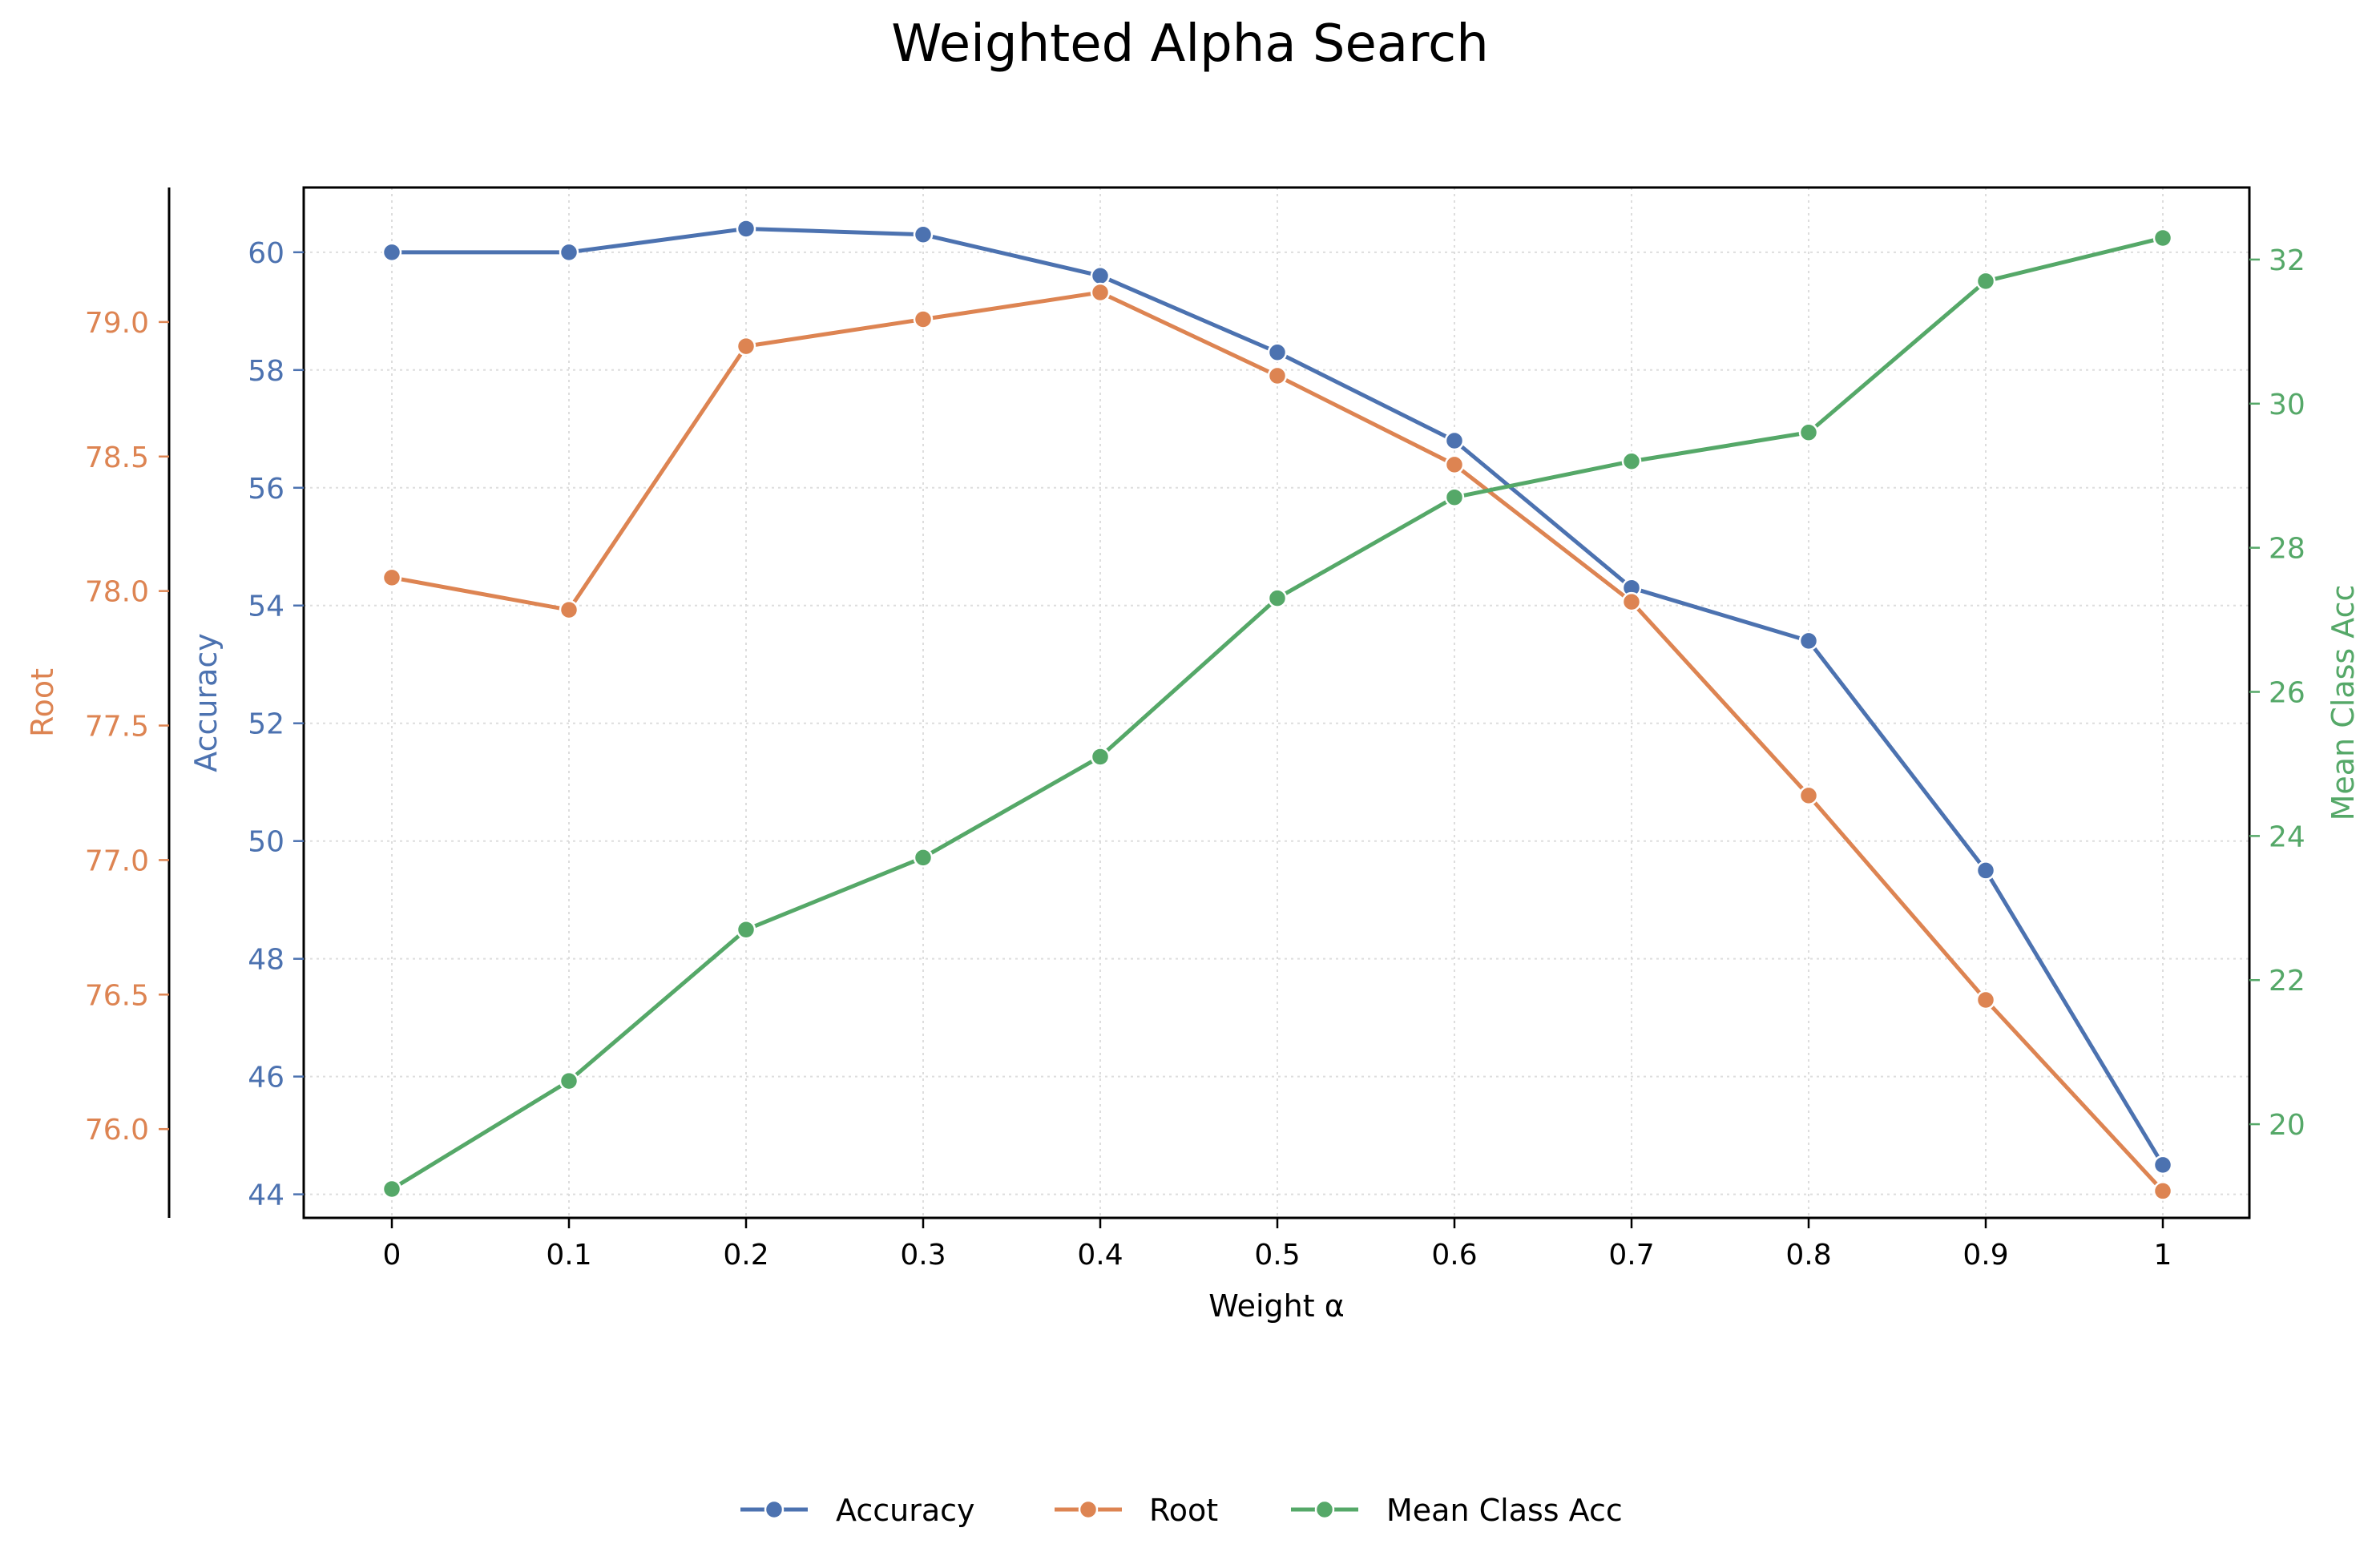  Describe the element at coordinates (1088, 1509) in the screenshot. I see `legend-root-marker` at that location.